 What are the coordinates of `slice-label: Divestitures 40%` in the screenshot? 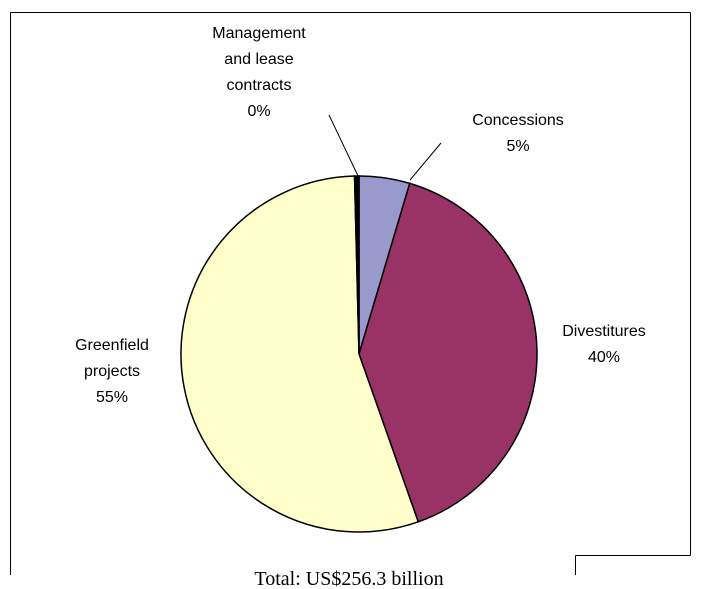 It's located at (604, 344).